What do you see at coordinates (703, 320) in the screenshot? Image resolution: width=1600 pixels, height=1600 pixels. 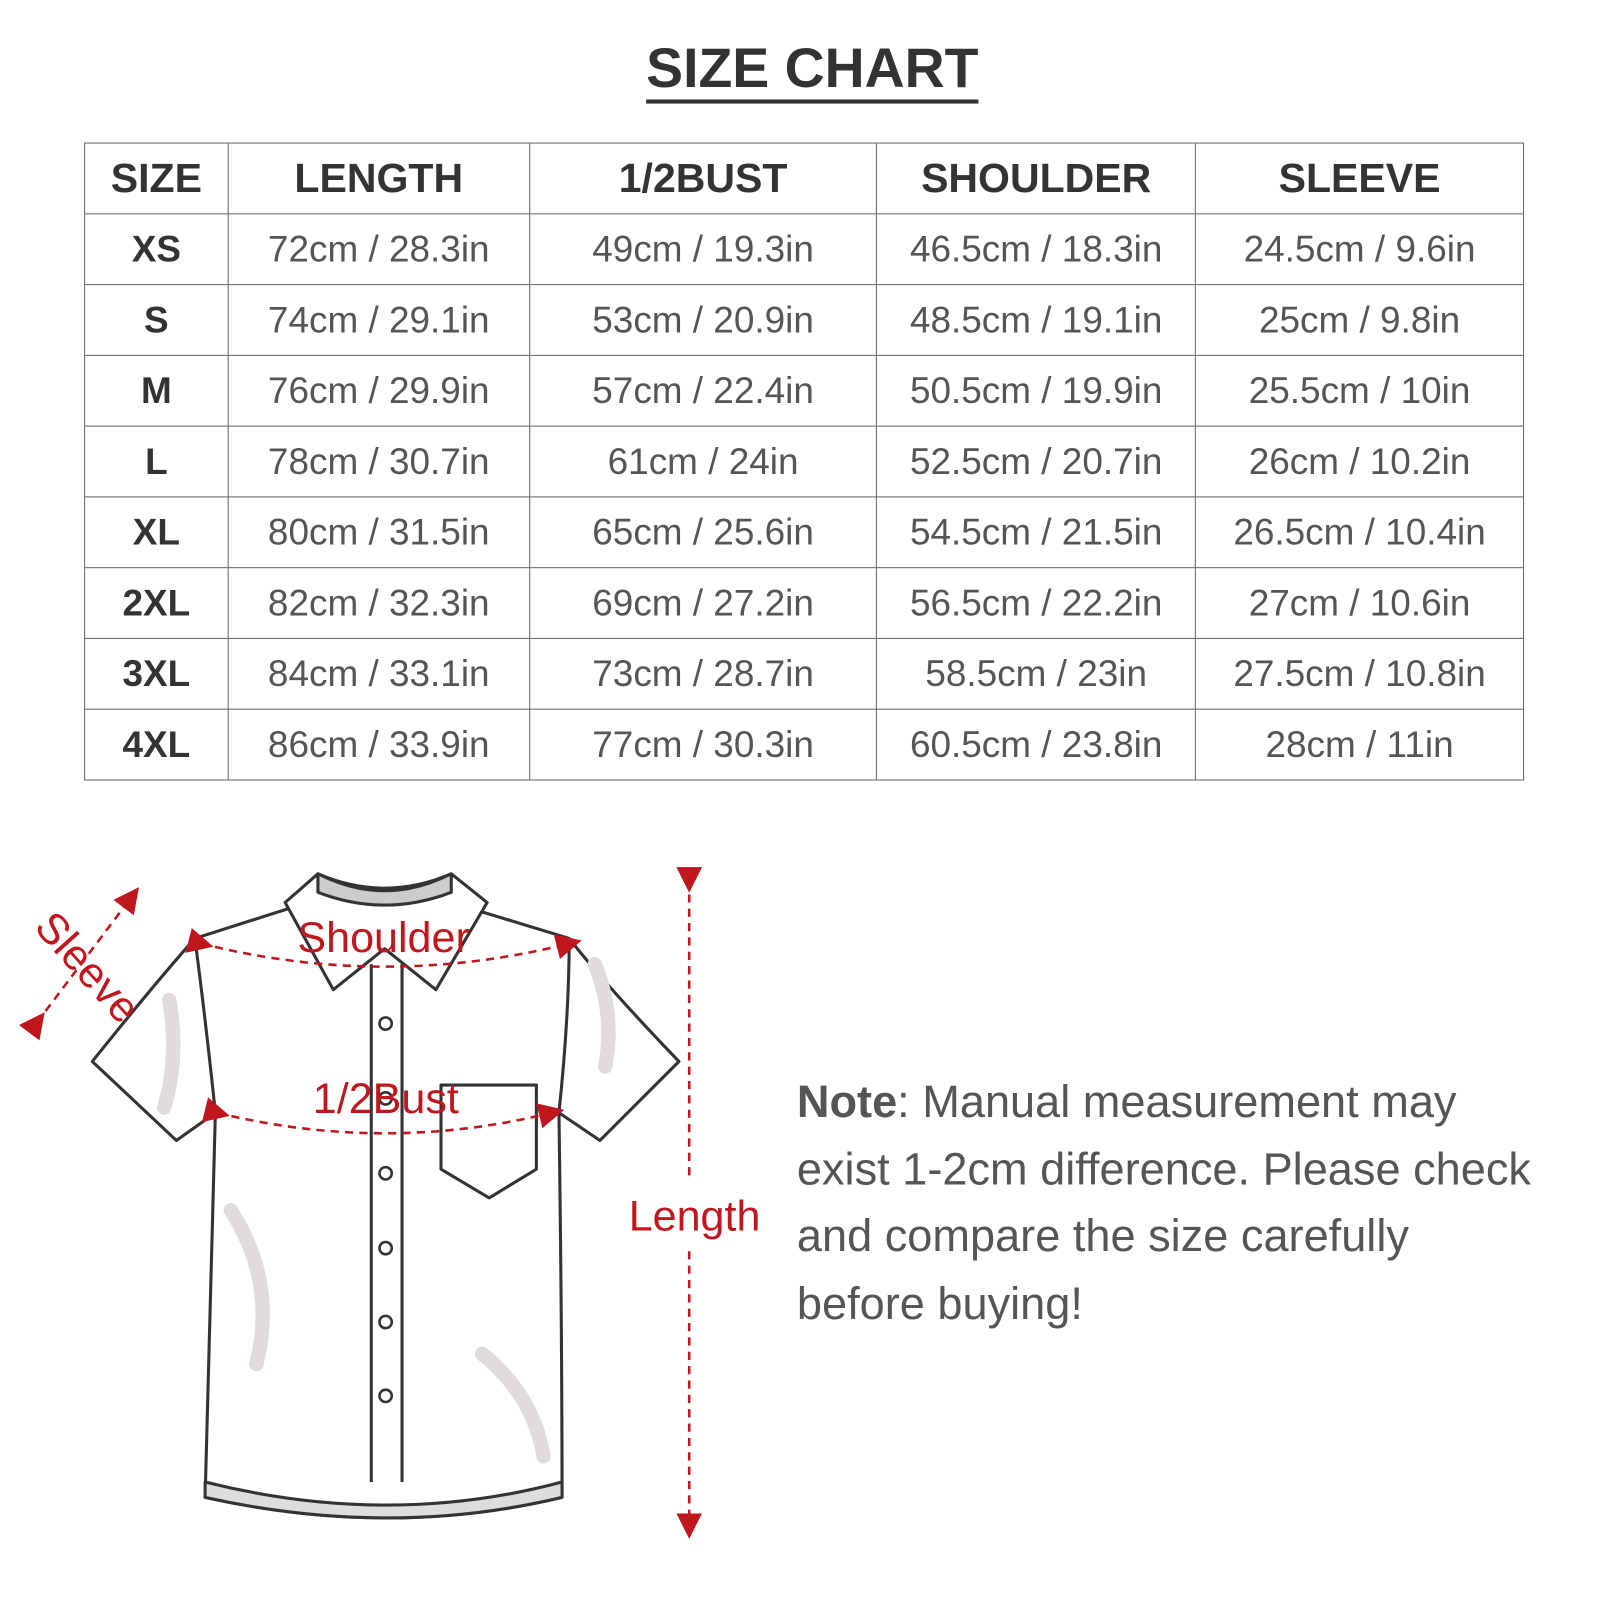 I see `measurement-cell: 53cm / 20.9in` at bounding box center [703, 320].